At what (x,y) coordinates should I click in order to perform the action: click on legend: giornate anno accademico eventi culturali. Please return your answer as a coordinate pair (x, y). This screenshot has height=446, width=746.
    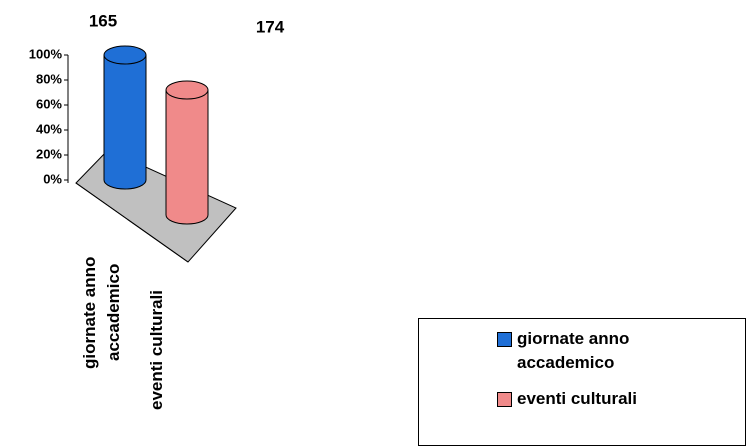
    Looking at the image, I should click on (582, 382).